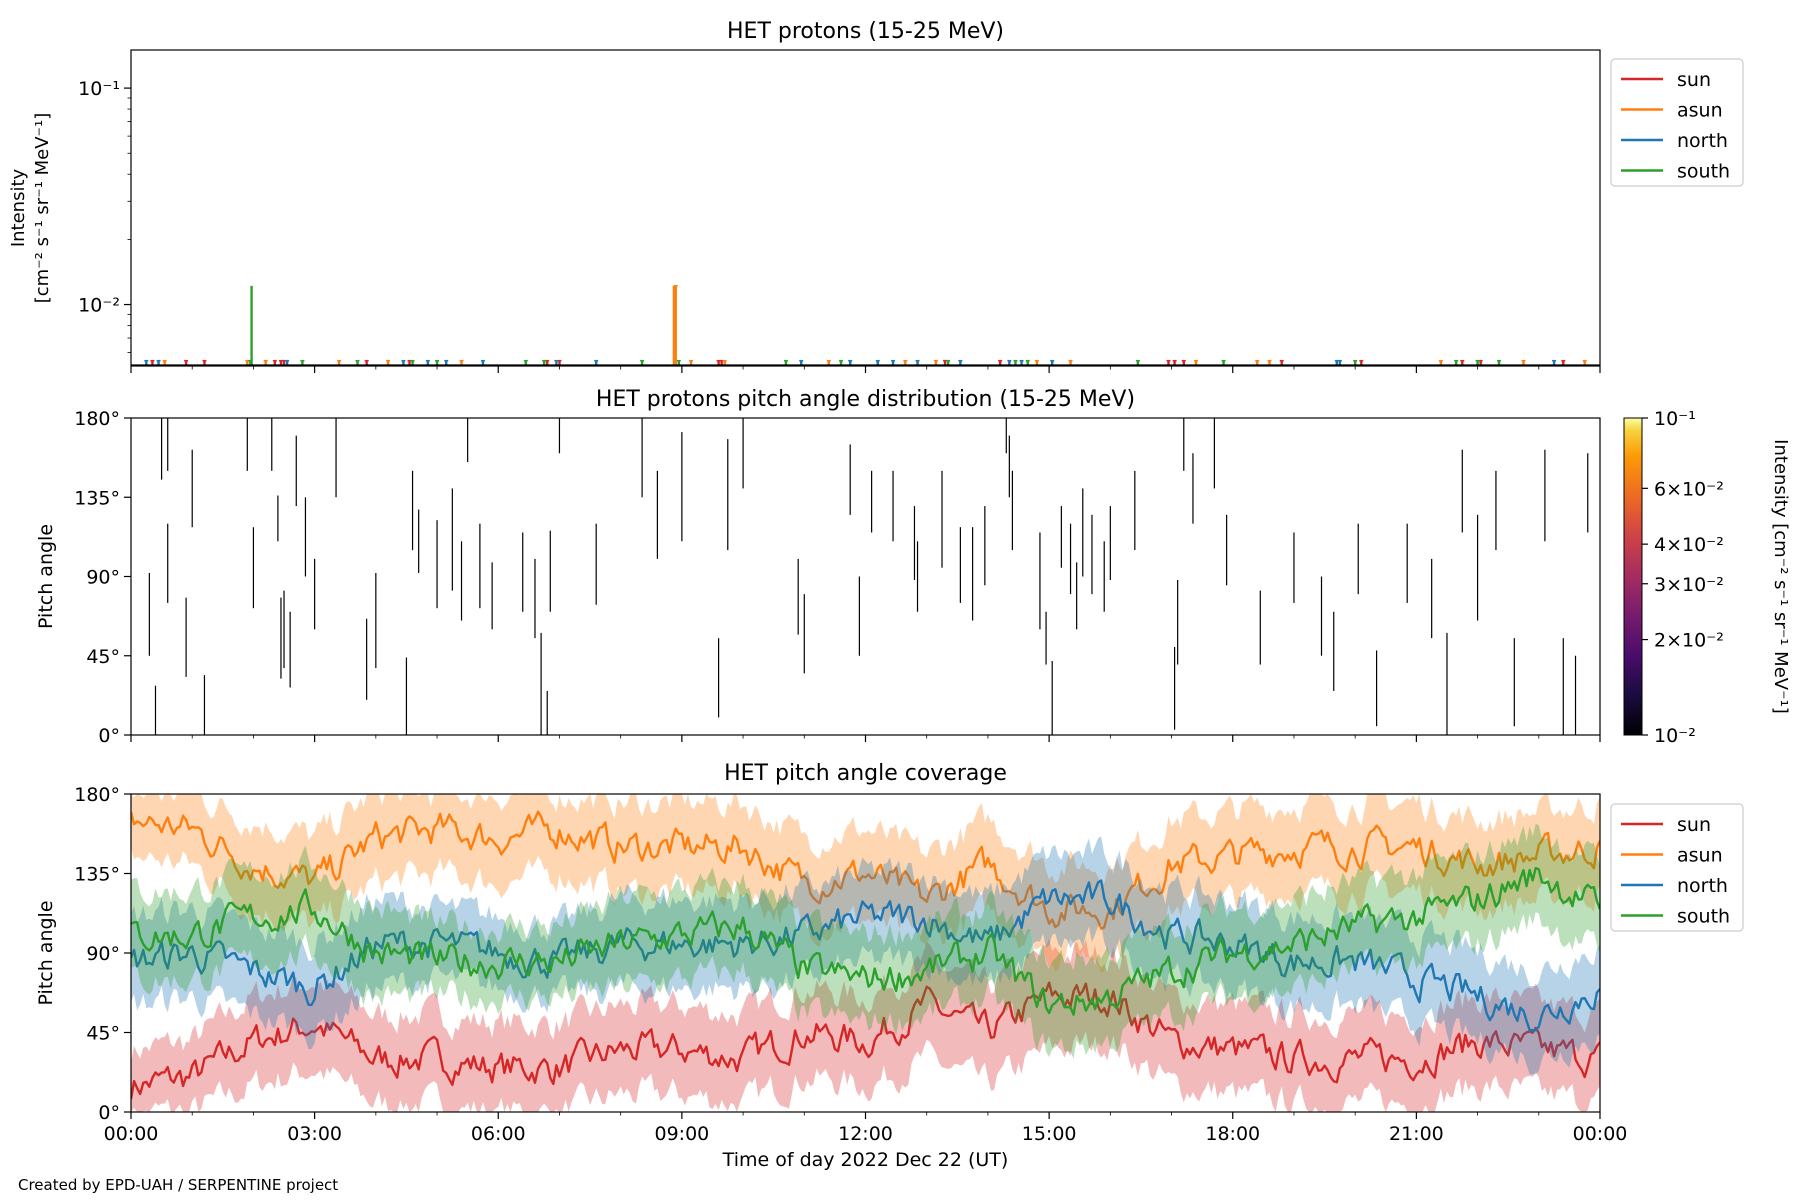 This screenshot has height=1200, width=1800. What do you see at coordinates (30, 208) in the screenshot?
I see `y-axis-label-1: Intensity [cm⁻² s⁻¹ sr⁻¹ MeV⁻¹]` at bounding box center [30, 208].